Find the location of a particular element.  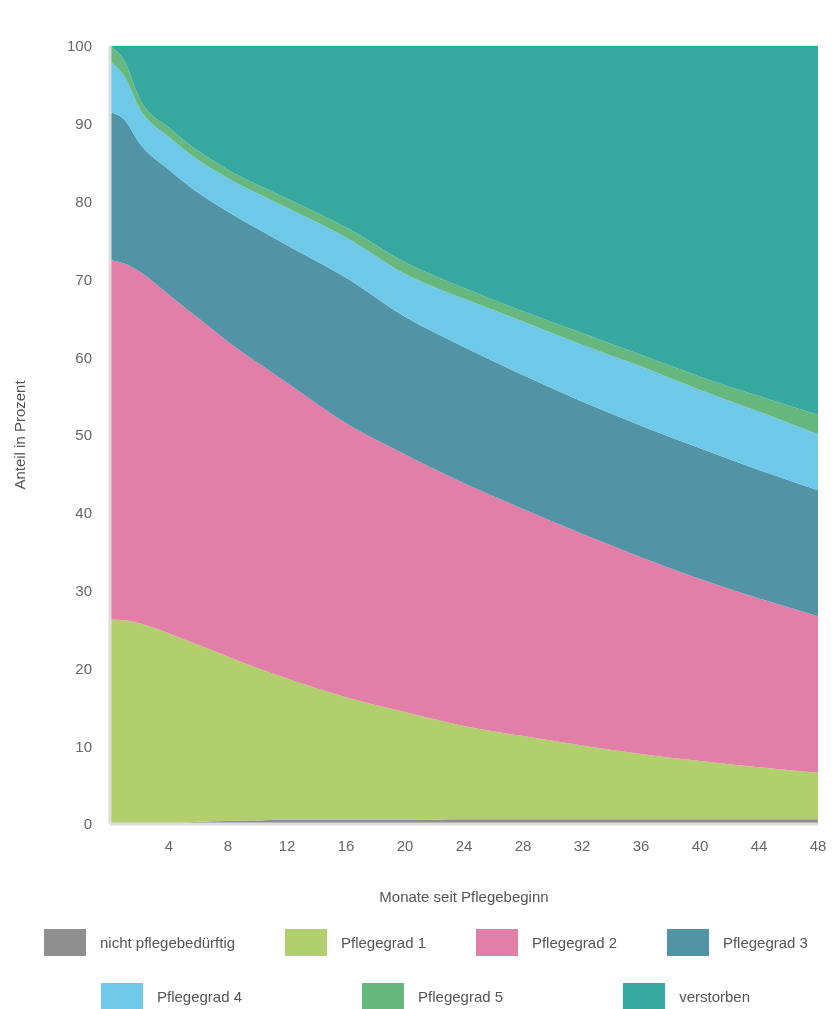

y-tick-label: 40 is located at coordinates (83, 513).